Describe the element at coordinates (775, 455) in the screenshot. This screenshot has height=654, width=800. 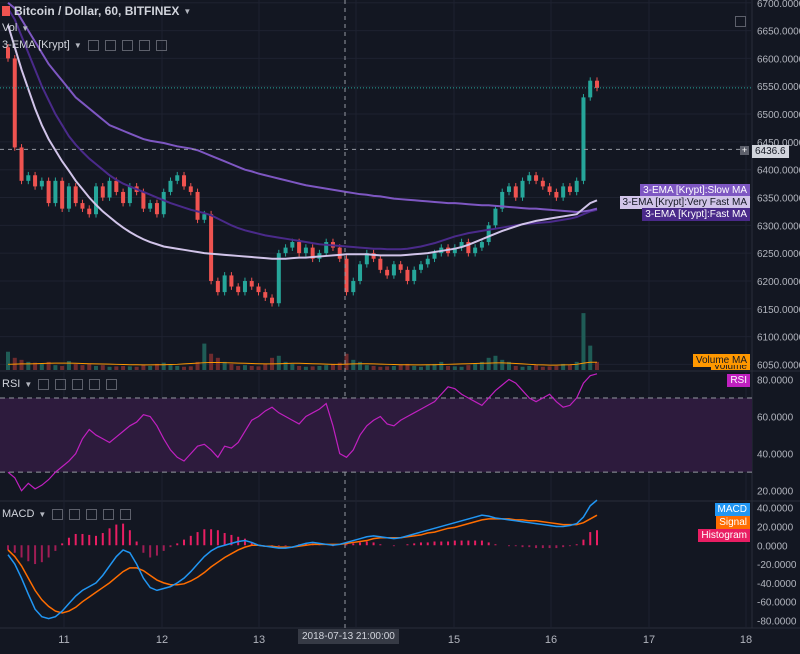
I see `rsi-axis-tick-label: 40.0000` at that location.